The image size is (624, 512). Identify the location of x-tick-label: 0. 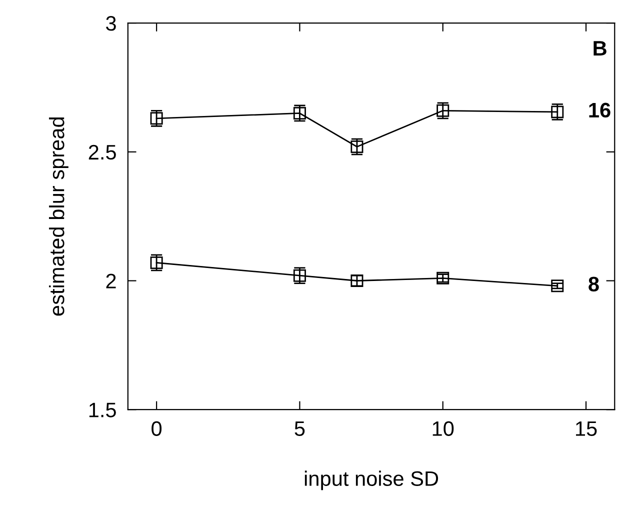
(157, 428).